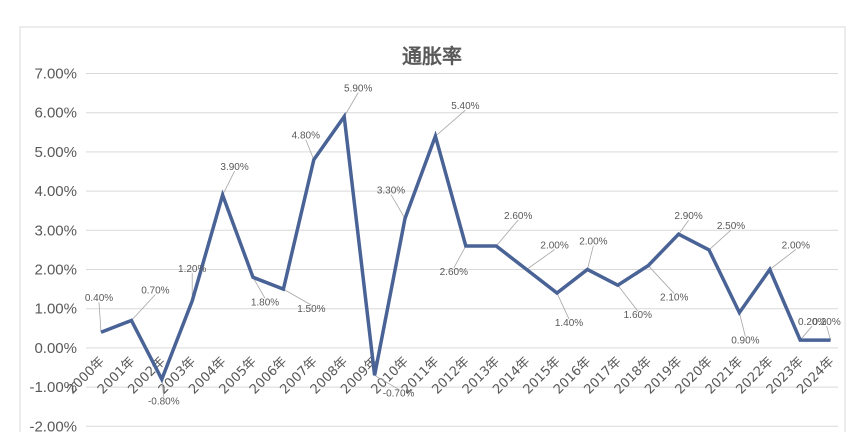 The width and height of the screenshot is (860, 432). Describe the element at coordinates (99, 298) in the screenshot. I see `data-label: 0.40%` at that location.